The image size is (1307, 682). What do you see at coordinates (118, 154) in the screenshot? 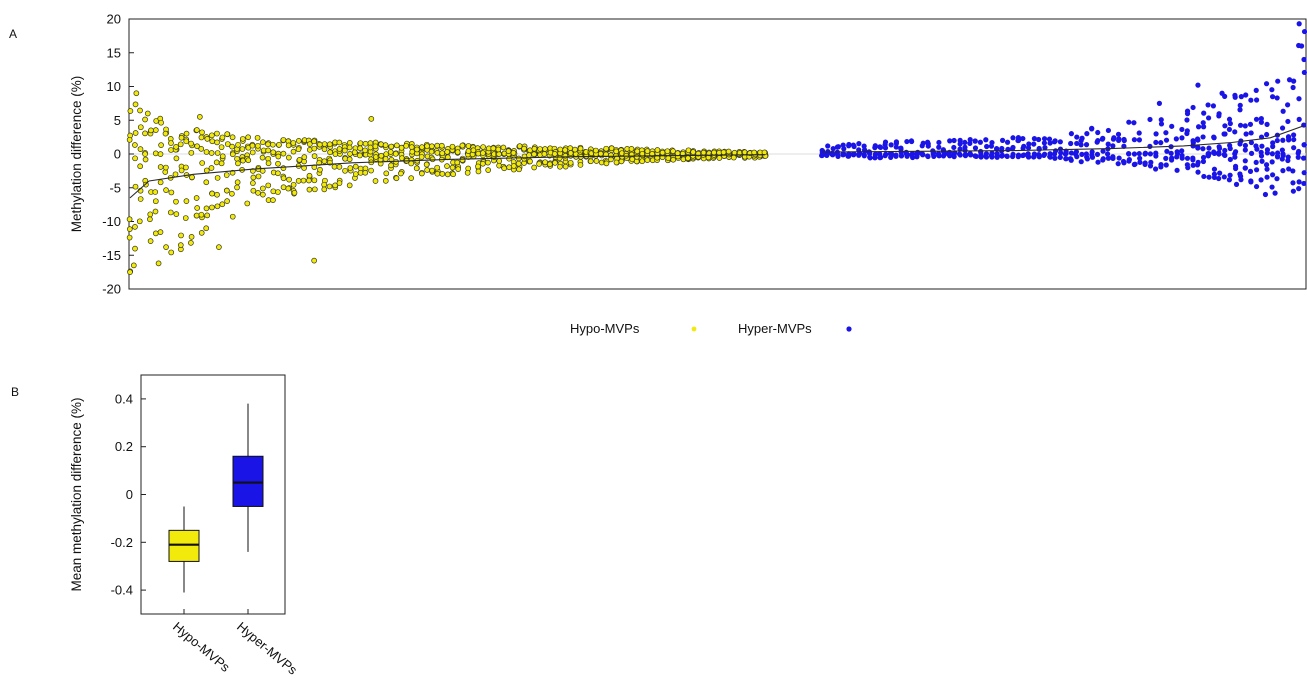
I see `scatter-y-axis: 20 15 10 5 0 -5 -10 -15 -20` at bounding box center [118, 154].